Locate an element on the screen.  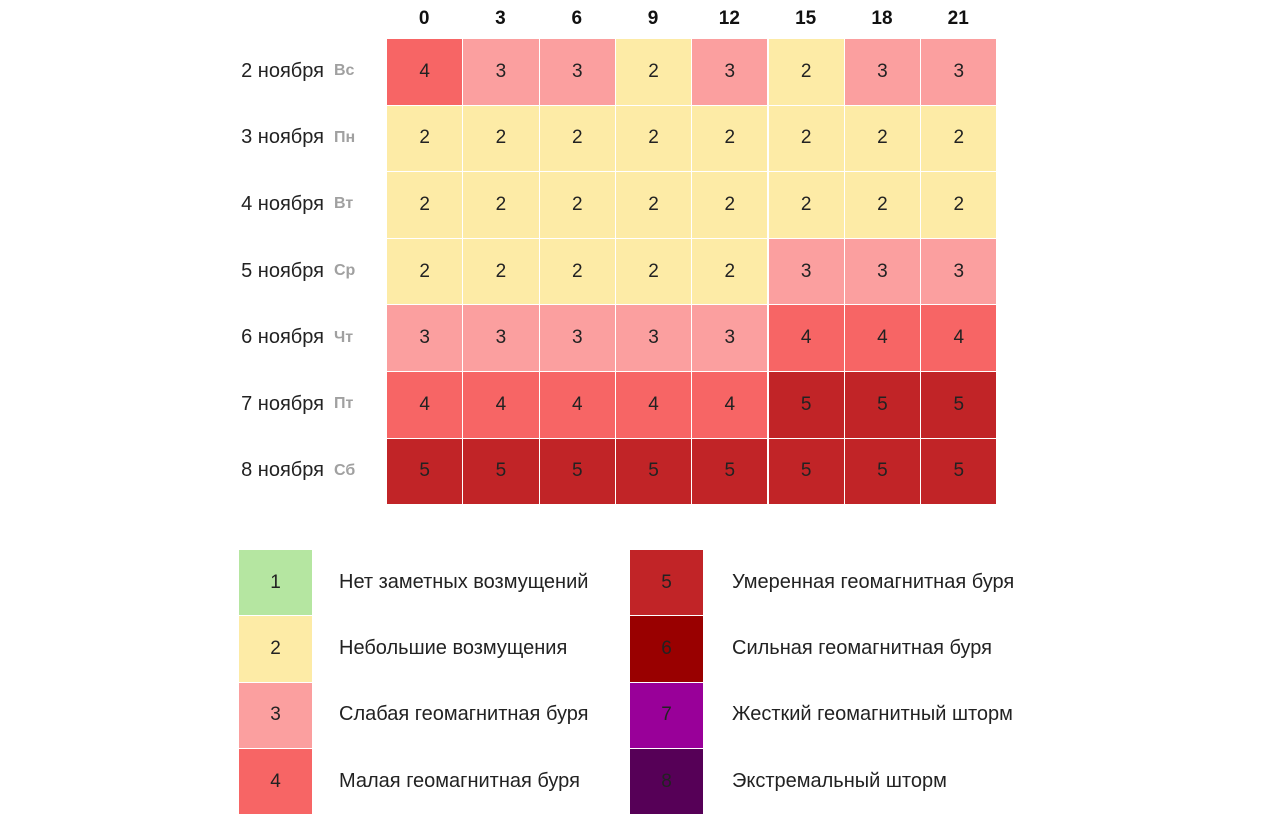
row-date: 3 ноября is located at coordinates (282, 137).